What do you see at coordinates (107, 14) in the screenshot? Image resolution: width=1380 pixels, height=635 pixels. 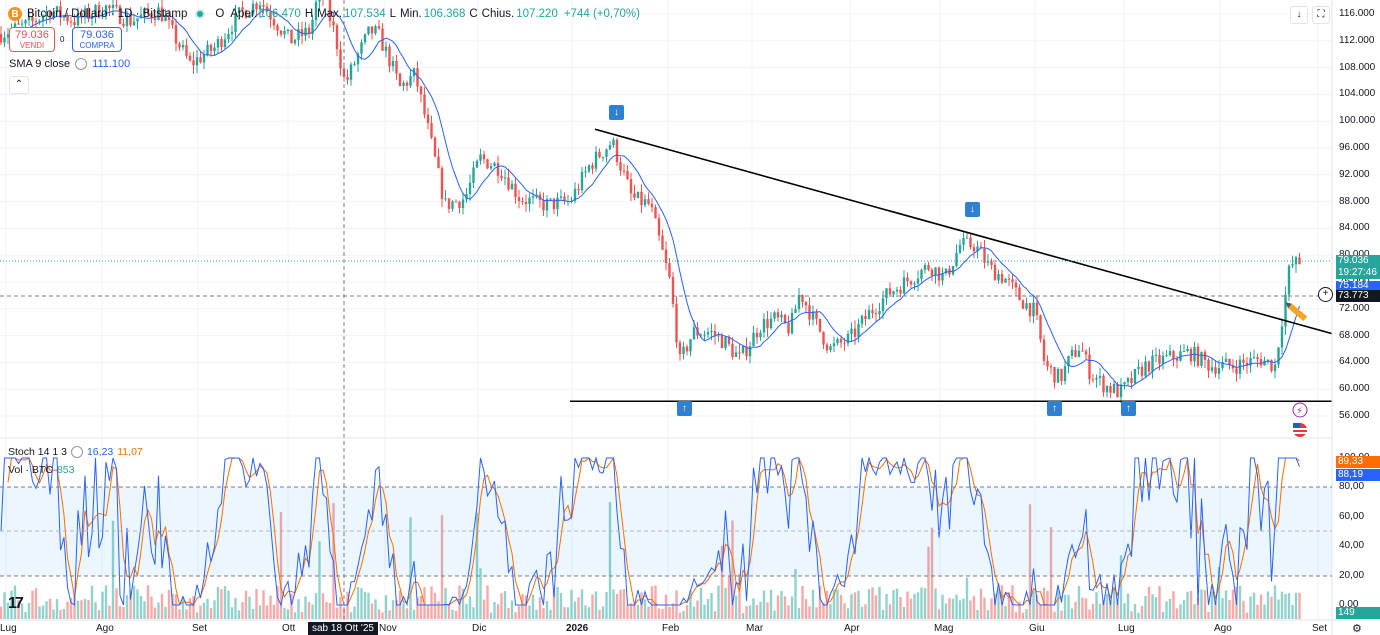 I see `symbol-title: Bitcoin / Dollaro · 1D · Bitstamp` at bounding box center [107, 14].